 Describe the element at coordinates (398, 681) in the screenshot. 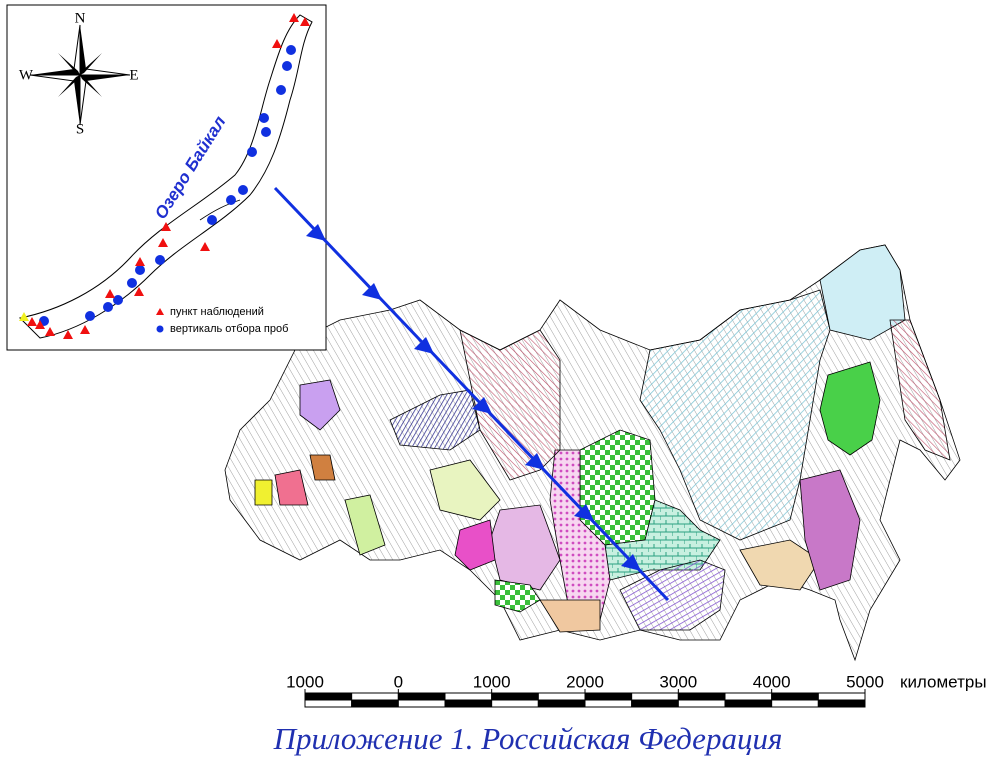

I see `scale-tick-label: 0` at that location.